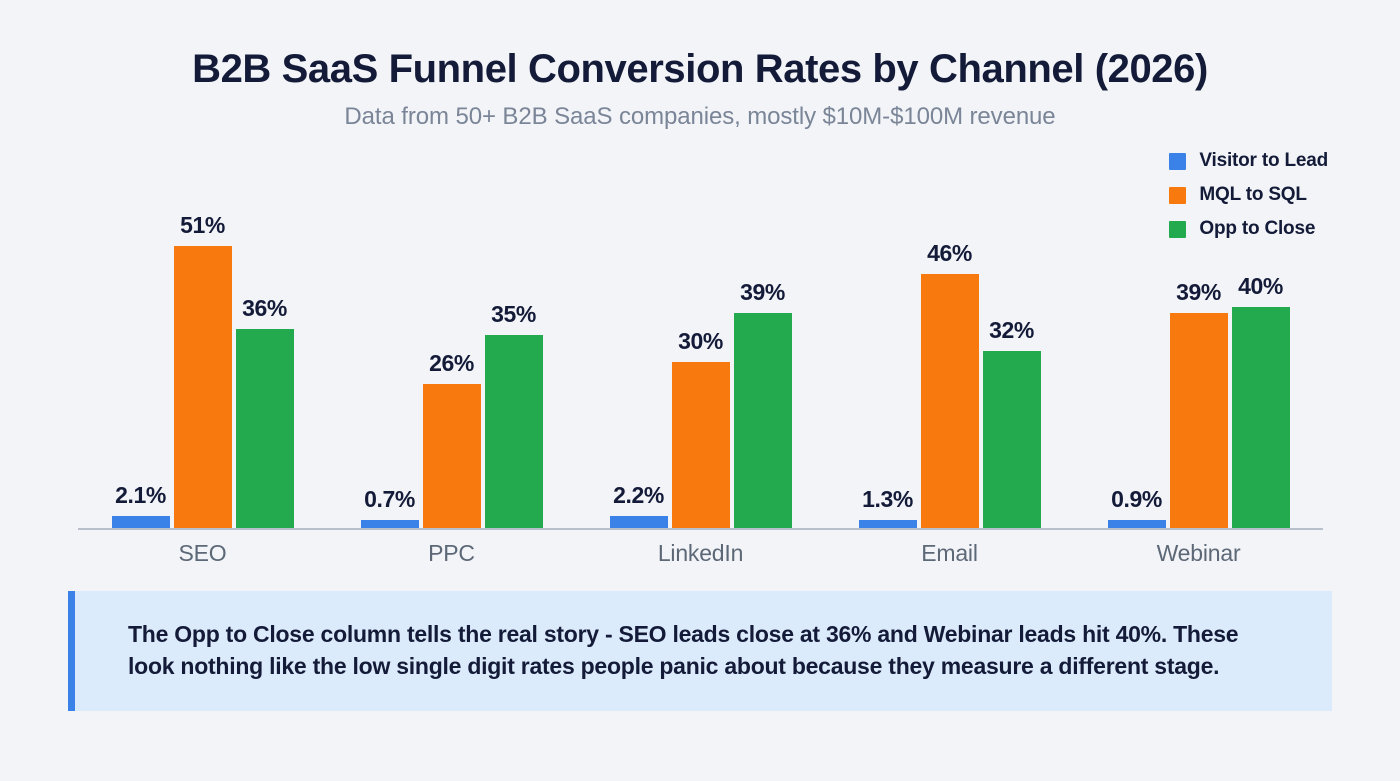 This screenshot has width=1400, height=781. What do you see at coordinates (1011, 344) in the screenshot?
I see `bar-email-opp-to-close: 32%` at bounding box center [1011, 344].